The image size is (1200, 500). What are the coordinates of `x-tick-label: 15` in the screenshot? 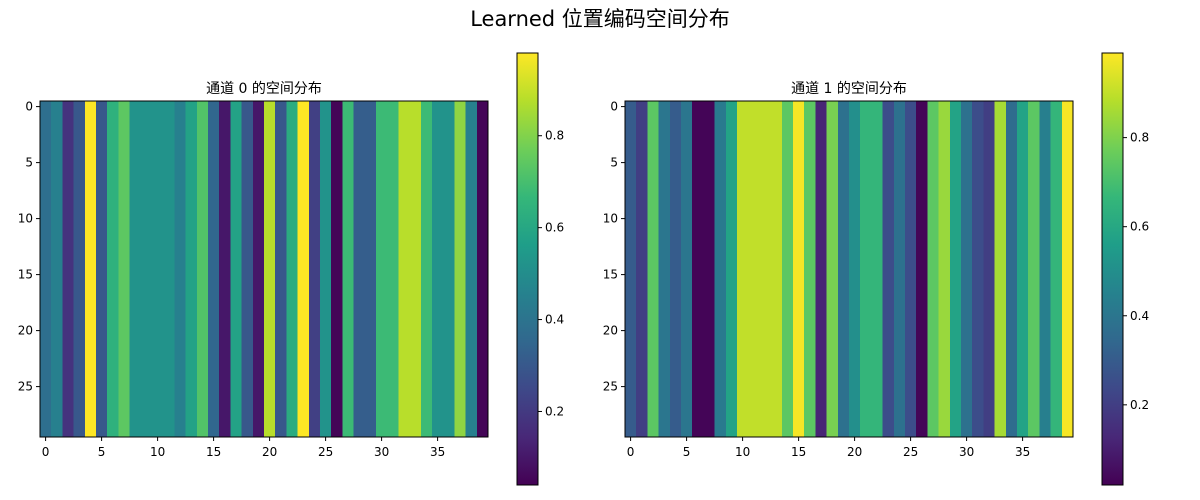 It's located at (798, 452).